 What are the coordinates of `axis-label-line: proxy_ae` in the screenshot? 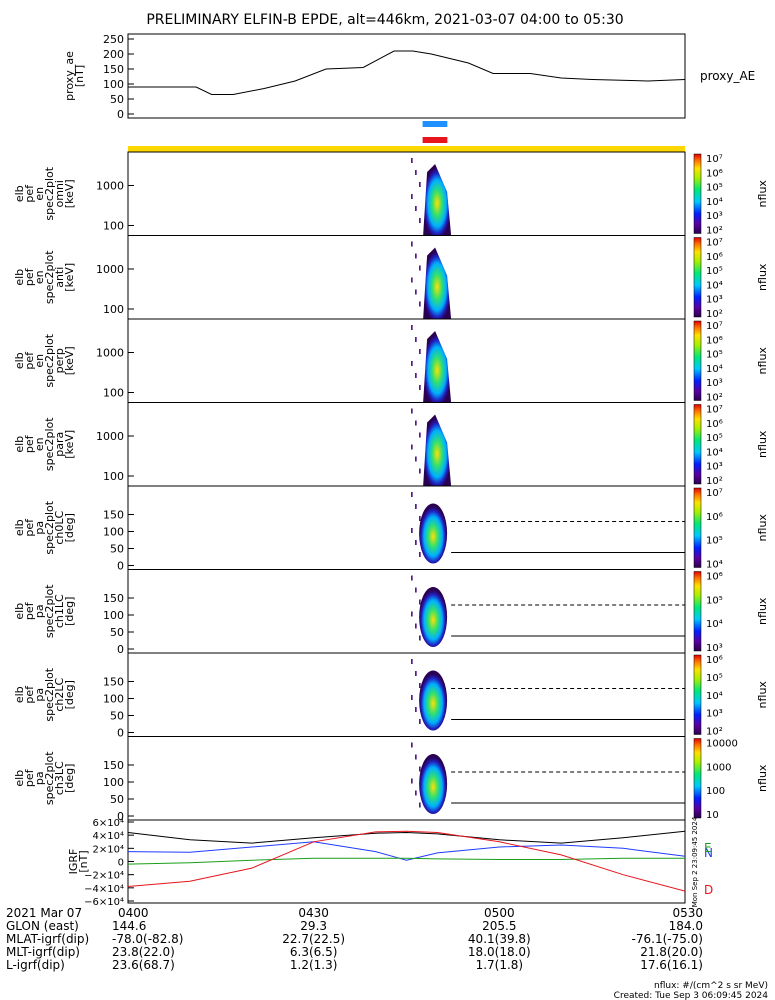 It's located at (69, 76).